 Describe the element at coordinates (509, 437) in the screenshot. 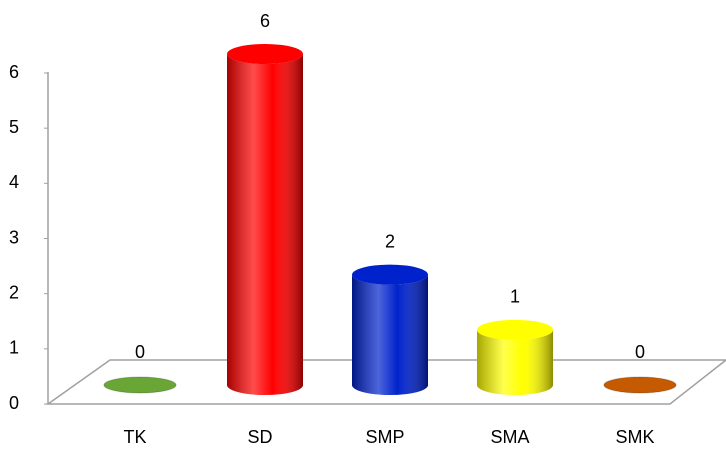

I see `x-tick-label: SMA` at that location.